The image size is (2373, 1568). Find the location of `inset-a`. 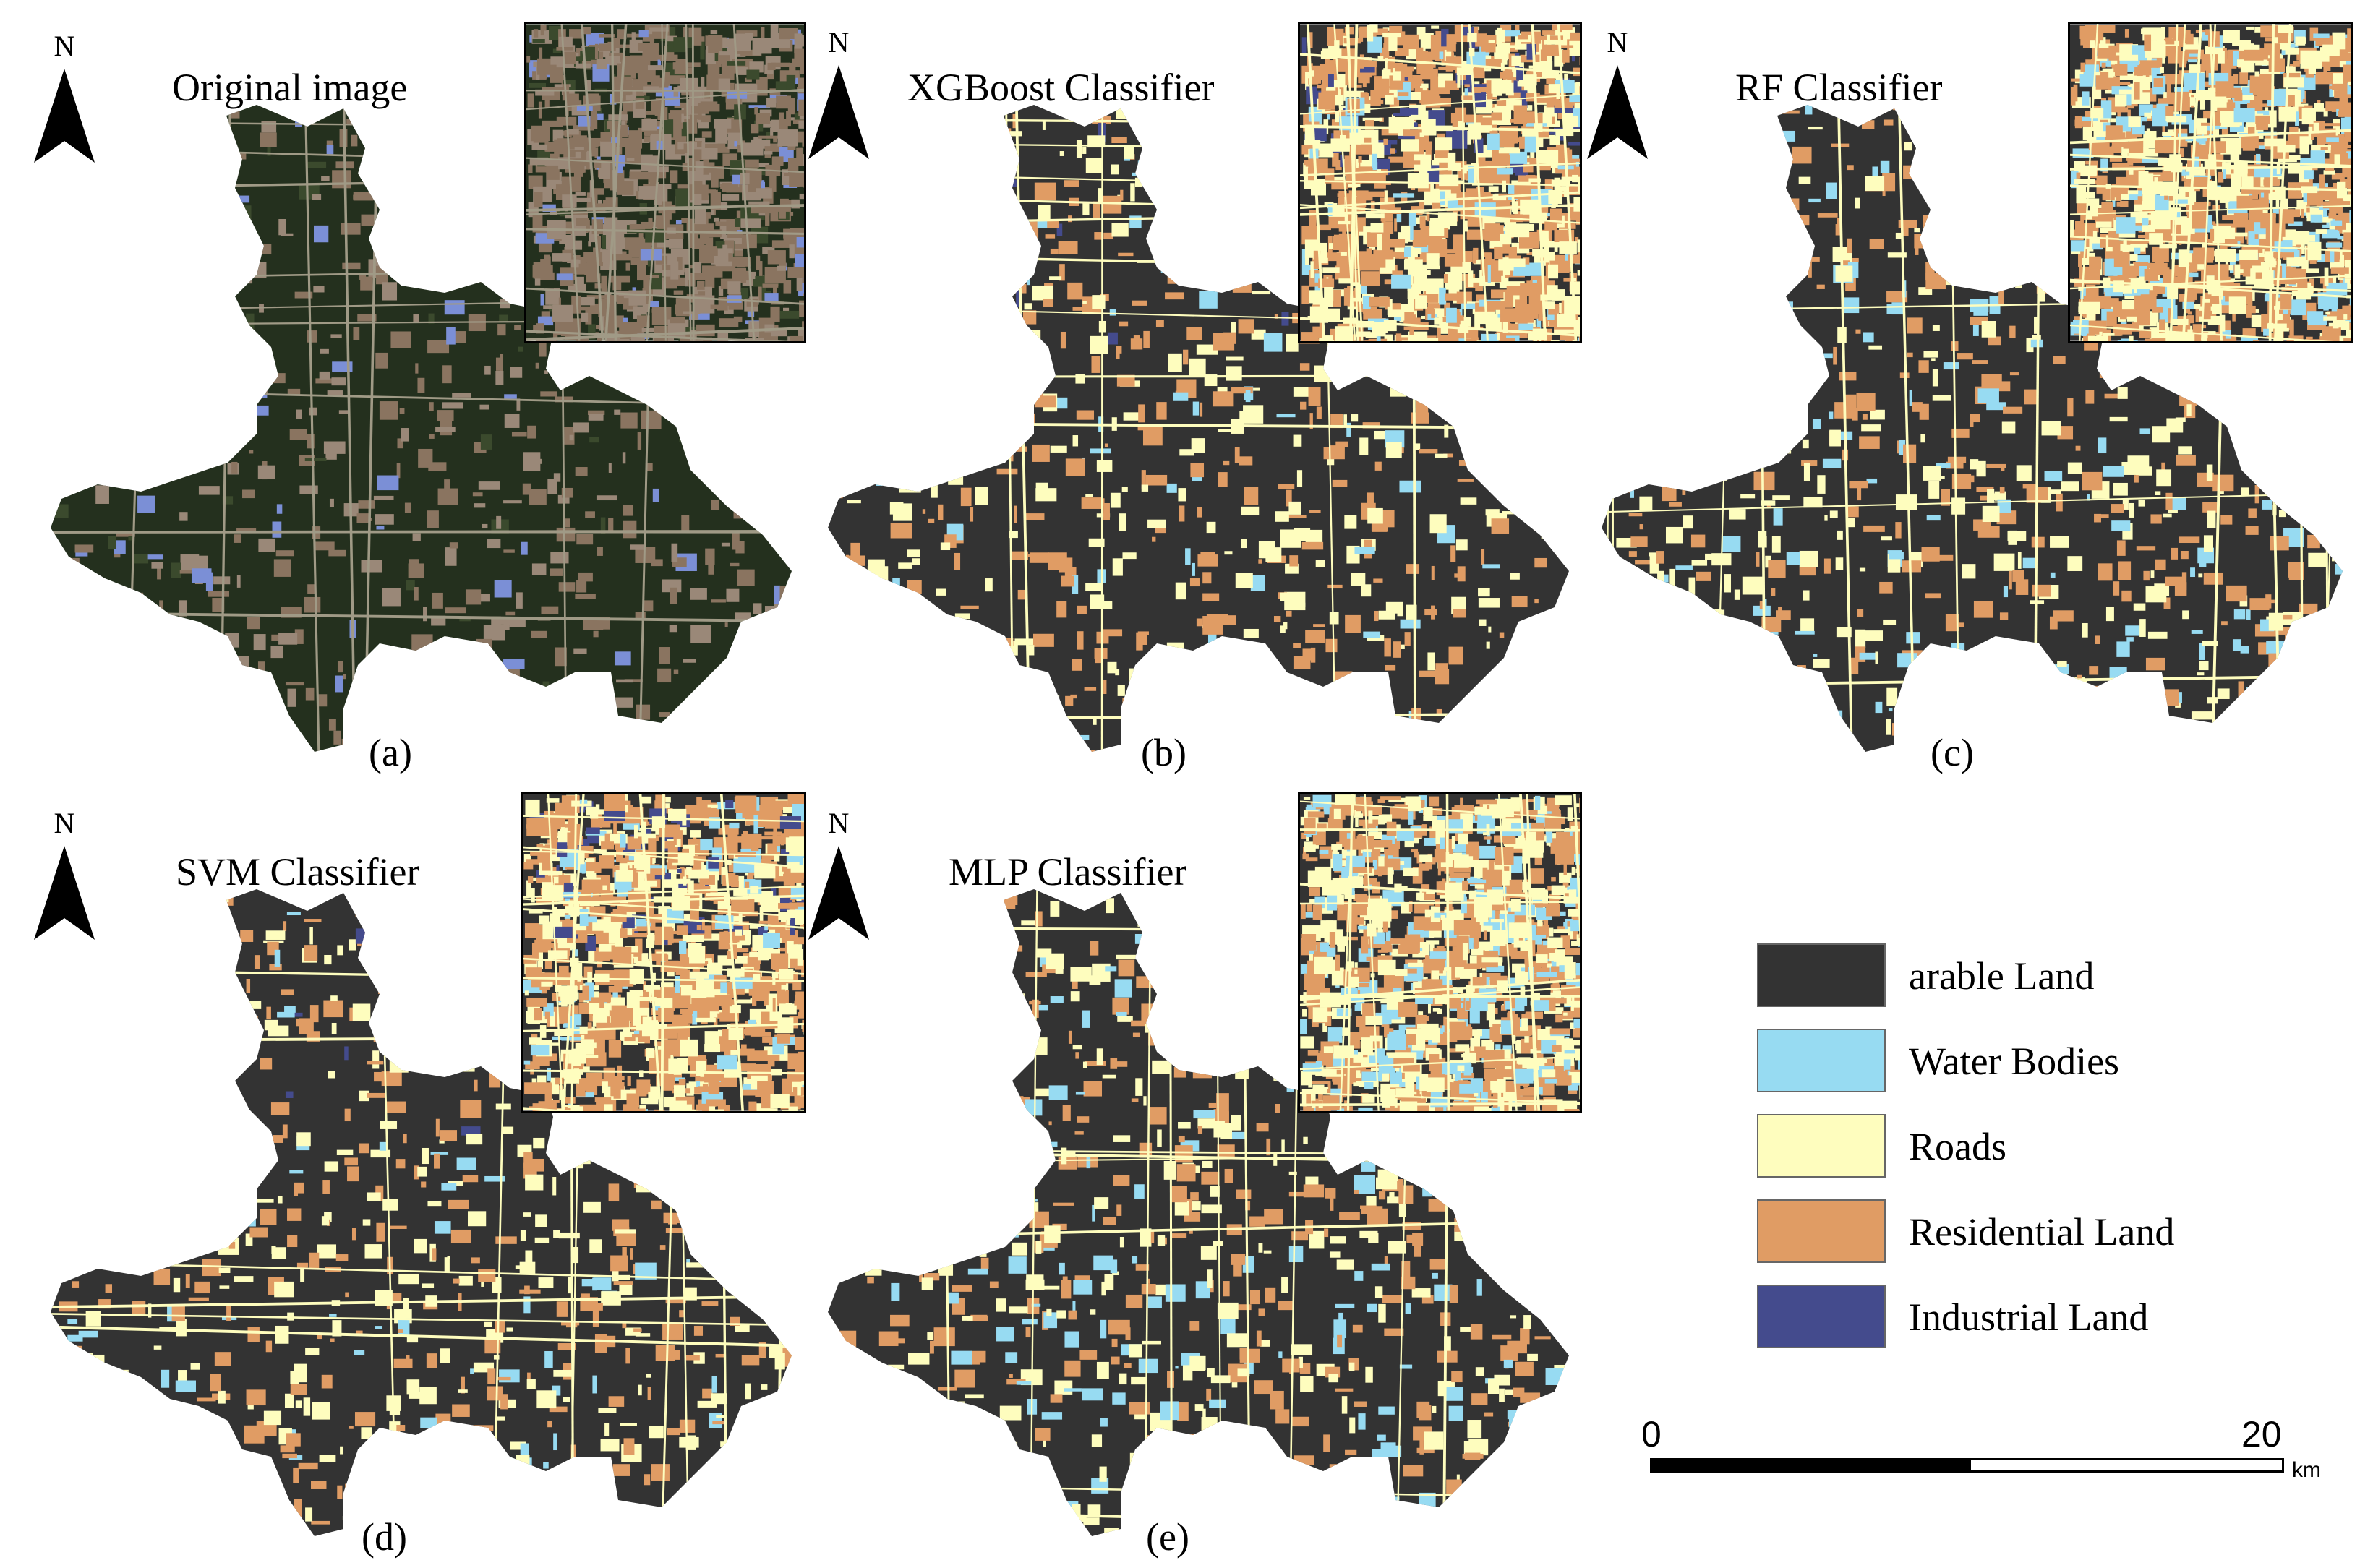

inset-a is located at coordinates (665, 182).